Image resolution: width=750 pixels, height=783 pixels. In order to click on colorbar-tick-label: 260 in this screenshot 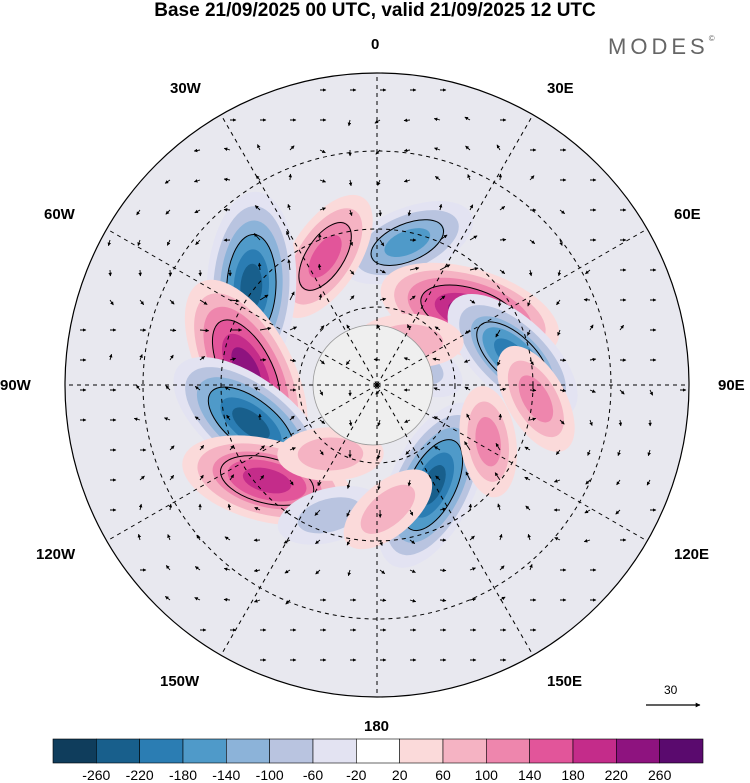, I will do `click(660, 775)`.